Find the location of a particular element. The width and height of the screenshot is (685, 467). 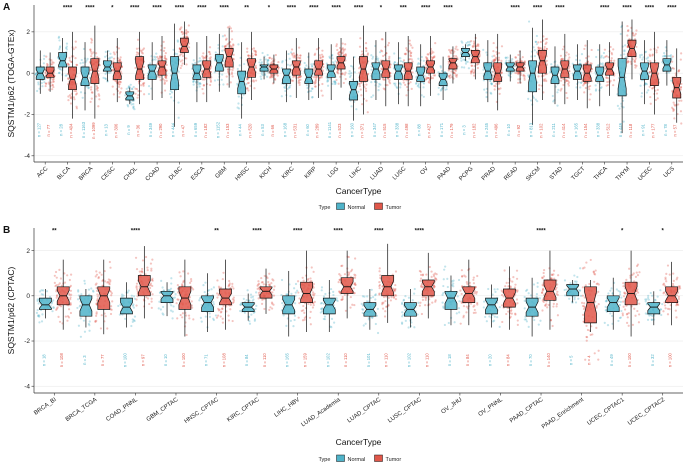

category-read: n = 10 n = 92****READ is located at coordinates (514, 94).